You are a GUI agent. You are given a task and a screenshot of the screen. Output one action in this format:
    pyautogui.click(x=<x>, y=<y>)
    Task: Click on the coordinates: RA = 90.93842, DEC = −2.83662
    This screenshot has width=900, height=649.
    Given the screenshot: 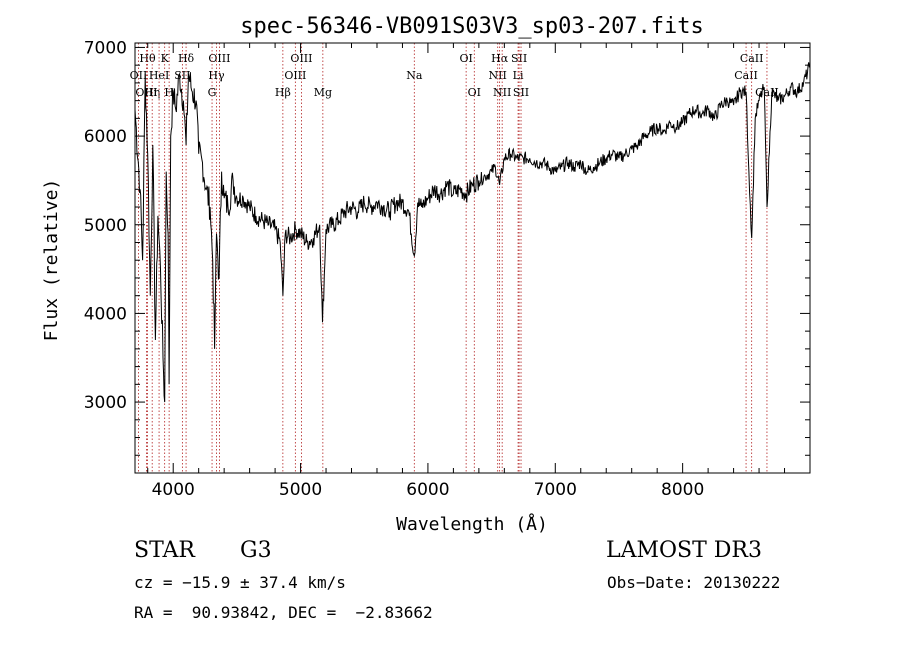 What is the action you would take?
    pyautogui.click(x=283, y=612)
    